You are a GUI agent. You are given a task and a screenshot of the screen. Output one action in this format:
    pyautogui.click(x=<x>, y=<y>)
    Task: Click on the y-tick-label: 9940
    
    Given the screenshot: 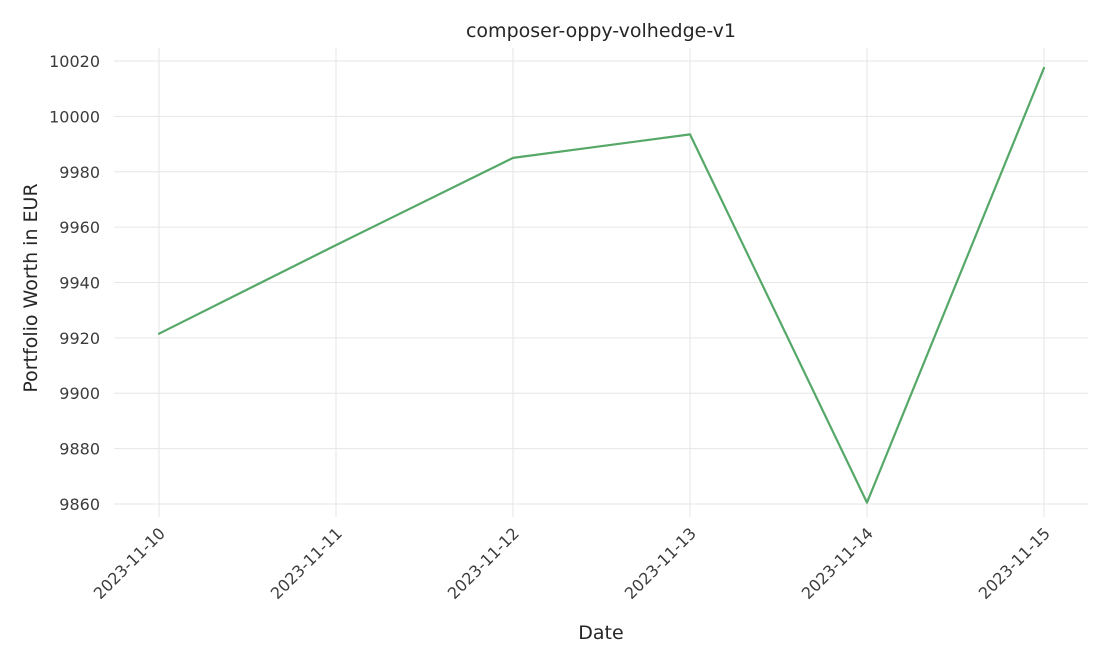 What is the action you would take?
    pyautogui.click(x=79, y=283)
    